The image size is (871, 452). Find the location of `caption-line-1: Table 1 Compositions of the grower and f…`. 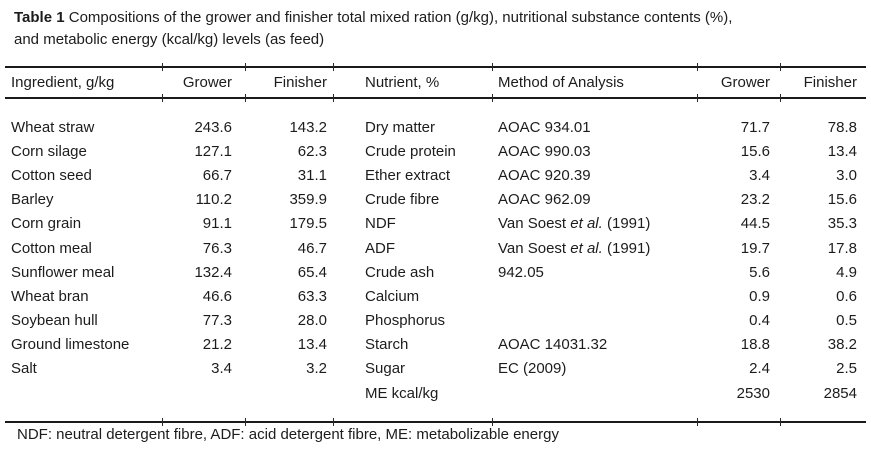

caption-line-1: Table 1 Compositions of the grower and f… is located at coordinates (373, 18).